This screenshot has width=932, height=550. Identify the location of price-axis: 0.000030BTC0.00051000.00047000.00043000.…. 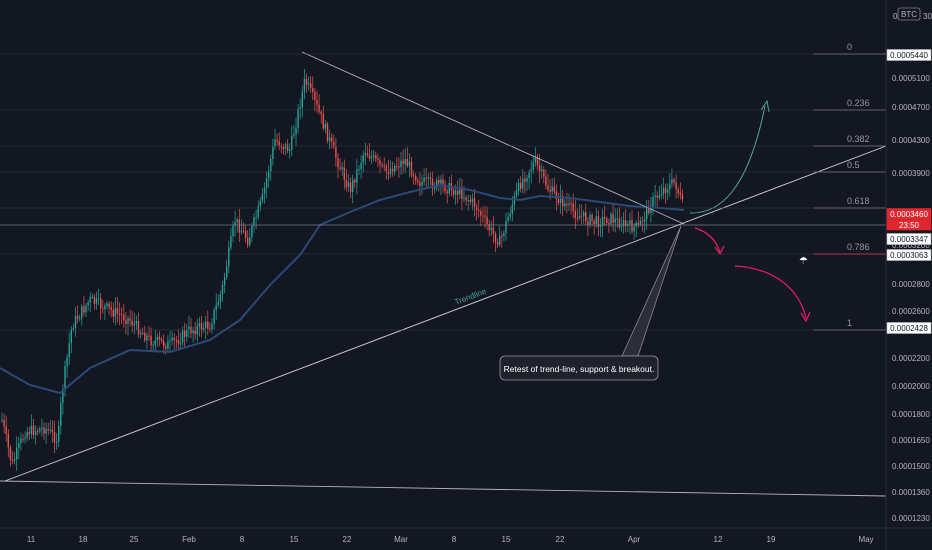
(908, 275).